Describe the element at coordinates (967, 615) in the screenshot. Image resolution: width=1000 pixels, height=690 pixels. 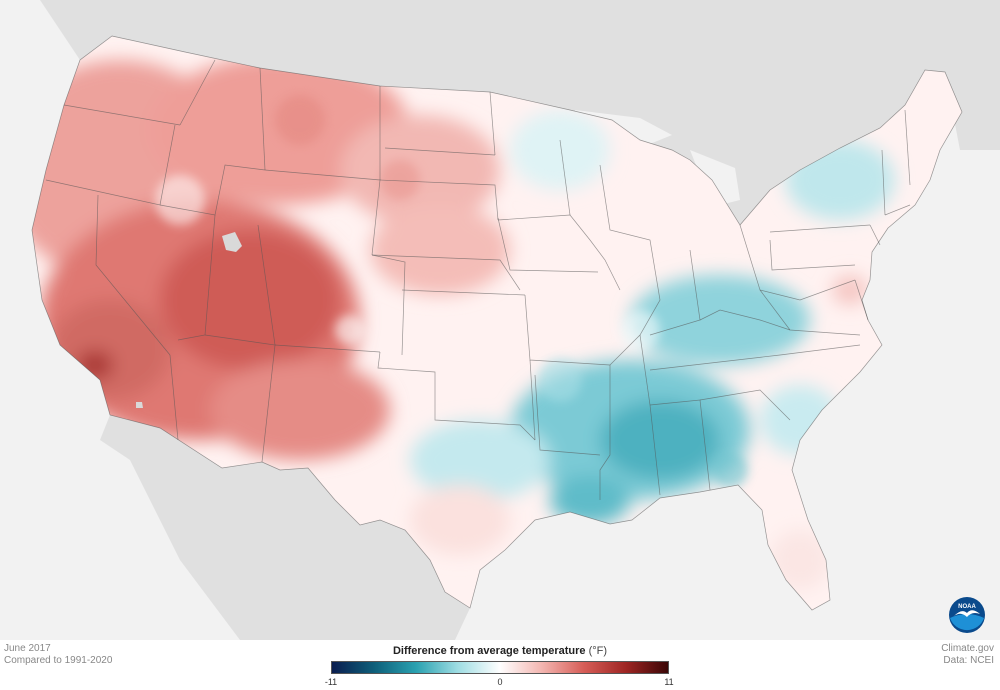
I see `noaa-logo: NOAA` at that location.